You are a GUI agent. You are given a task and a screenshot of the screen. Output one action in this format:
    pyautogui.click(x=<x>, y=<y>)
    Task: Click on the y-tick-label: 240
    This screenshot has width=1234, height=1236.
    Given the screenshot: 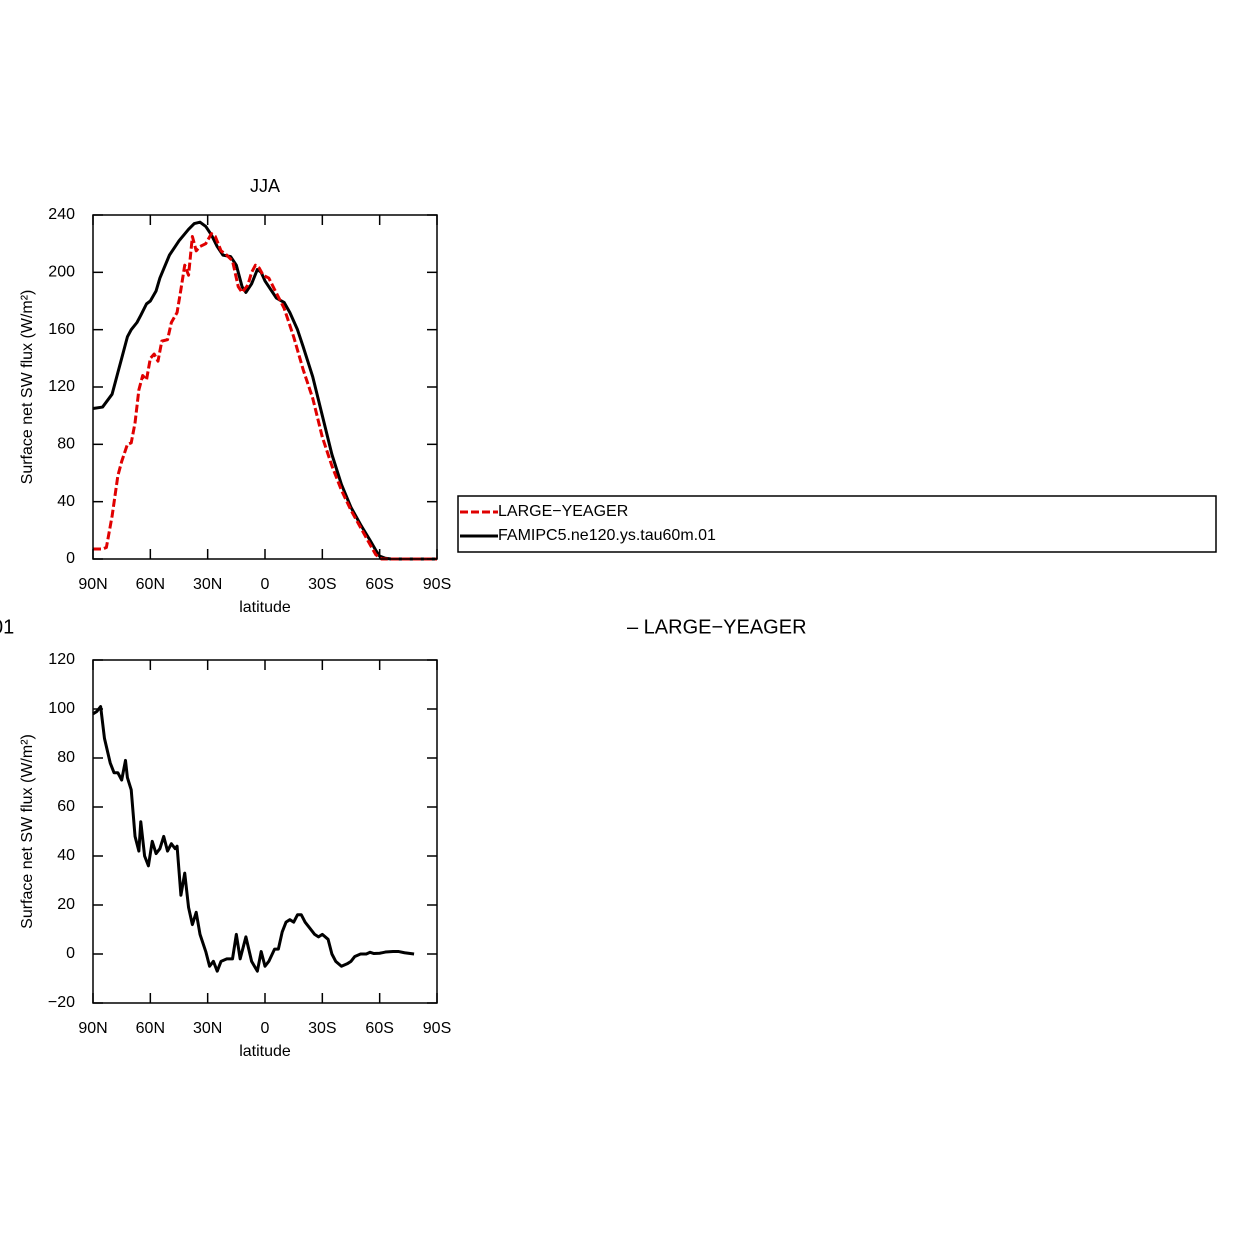 What is the action you would take?
    pyautogui.click(x=61, y=214)
    